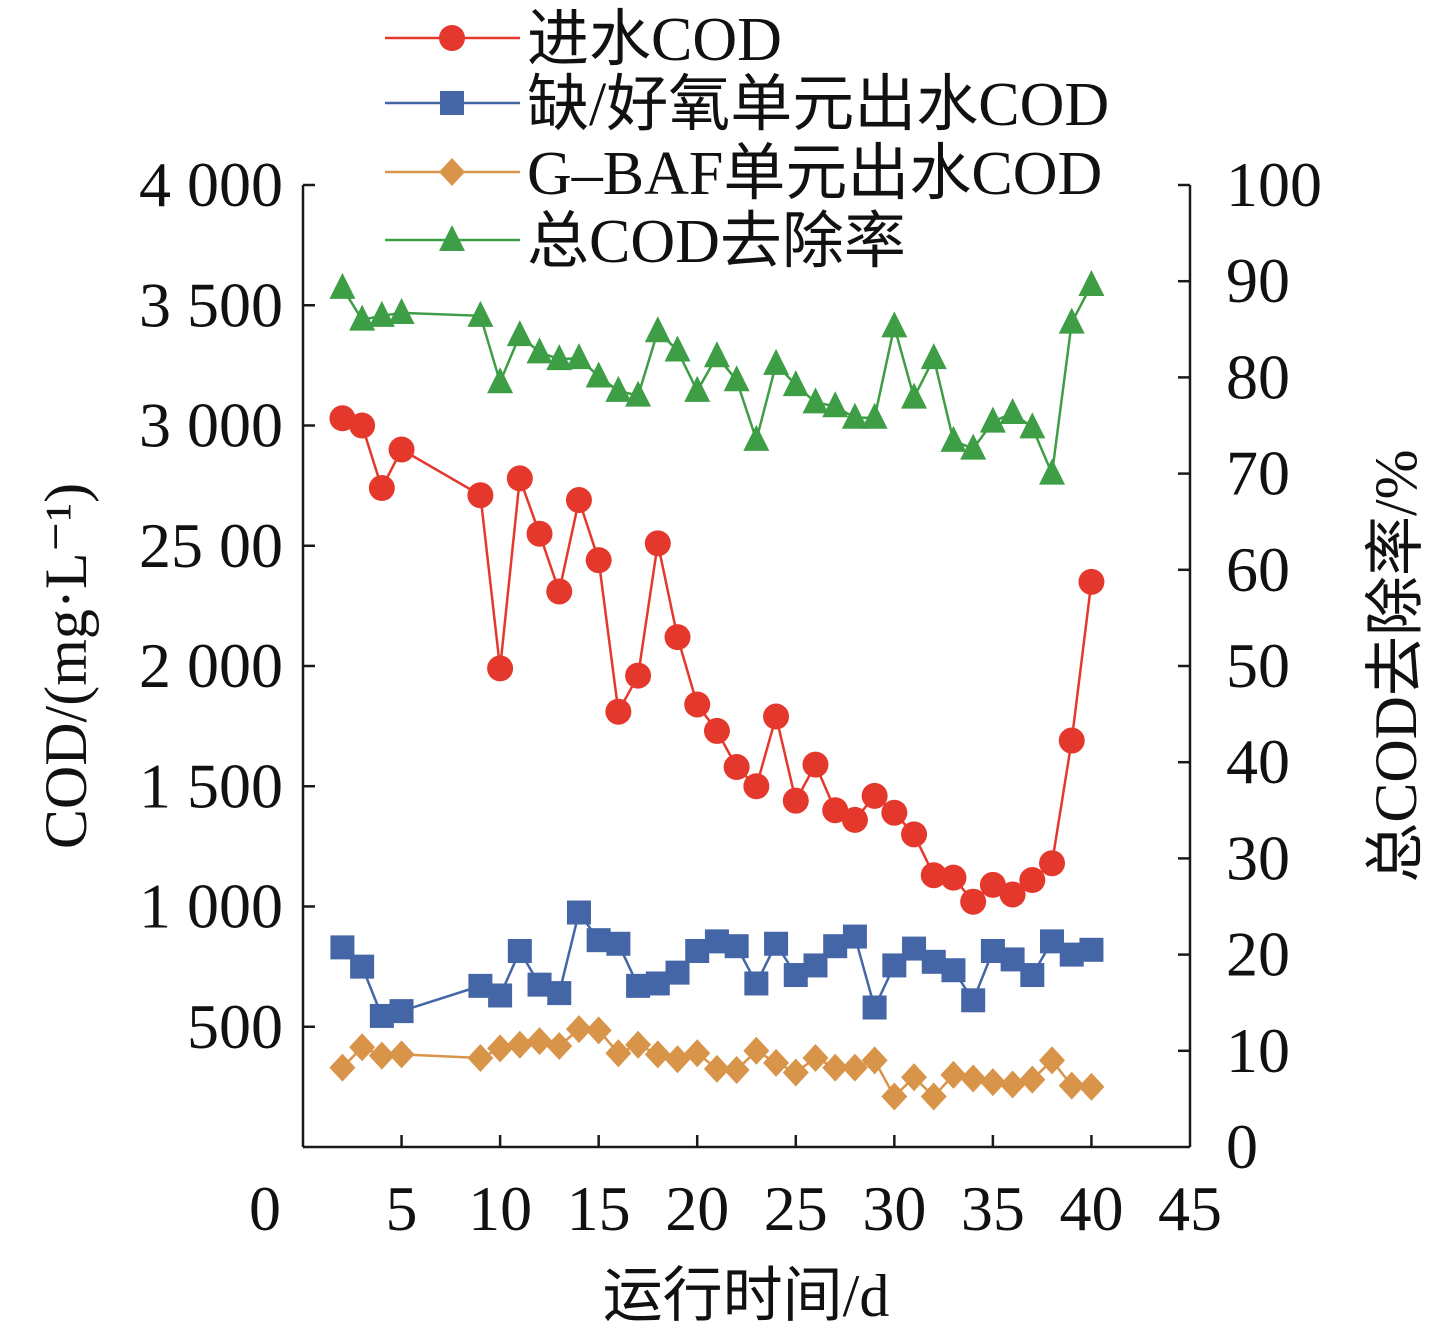  Describe the element at coordinates (818, 105) in the screenshot. I see `legend-label-ao-effluent-cod: 缺/好氧单元出水COD` at that location.